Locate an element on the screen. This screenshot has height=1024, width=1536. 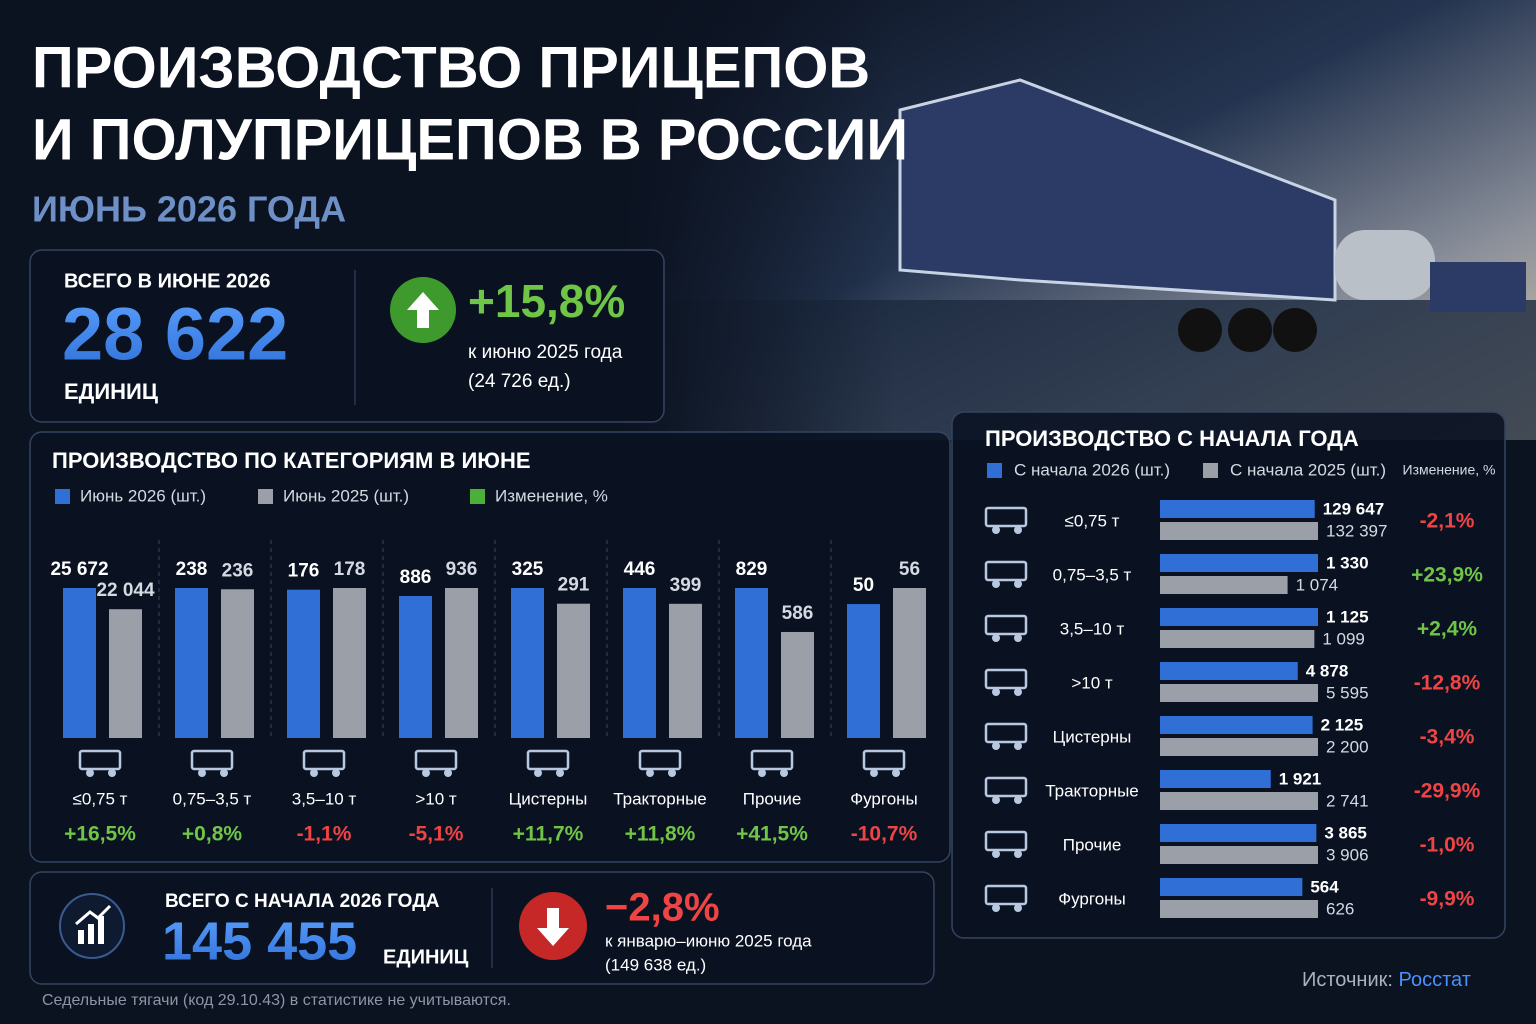
legend-label: Изменение, % is located at coordinates (551, 495).